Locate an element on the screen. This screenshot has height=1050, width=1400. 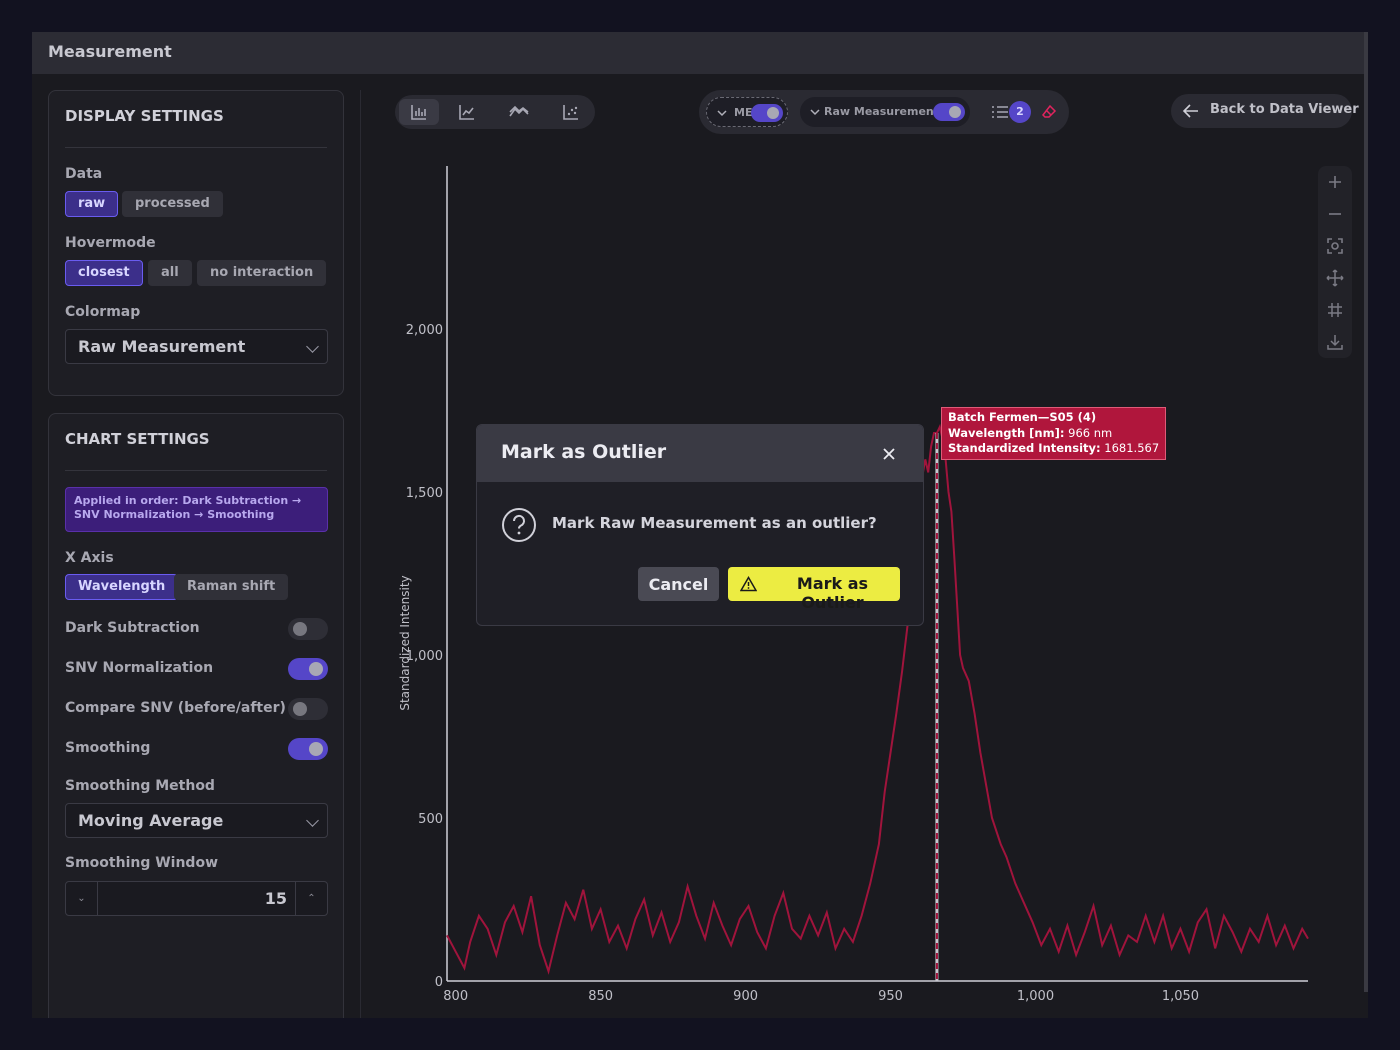
x-axis-option-wavelength: Wavelength is located at coordinates (122, 587).